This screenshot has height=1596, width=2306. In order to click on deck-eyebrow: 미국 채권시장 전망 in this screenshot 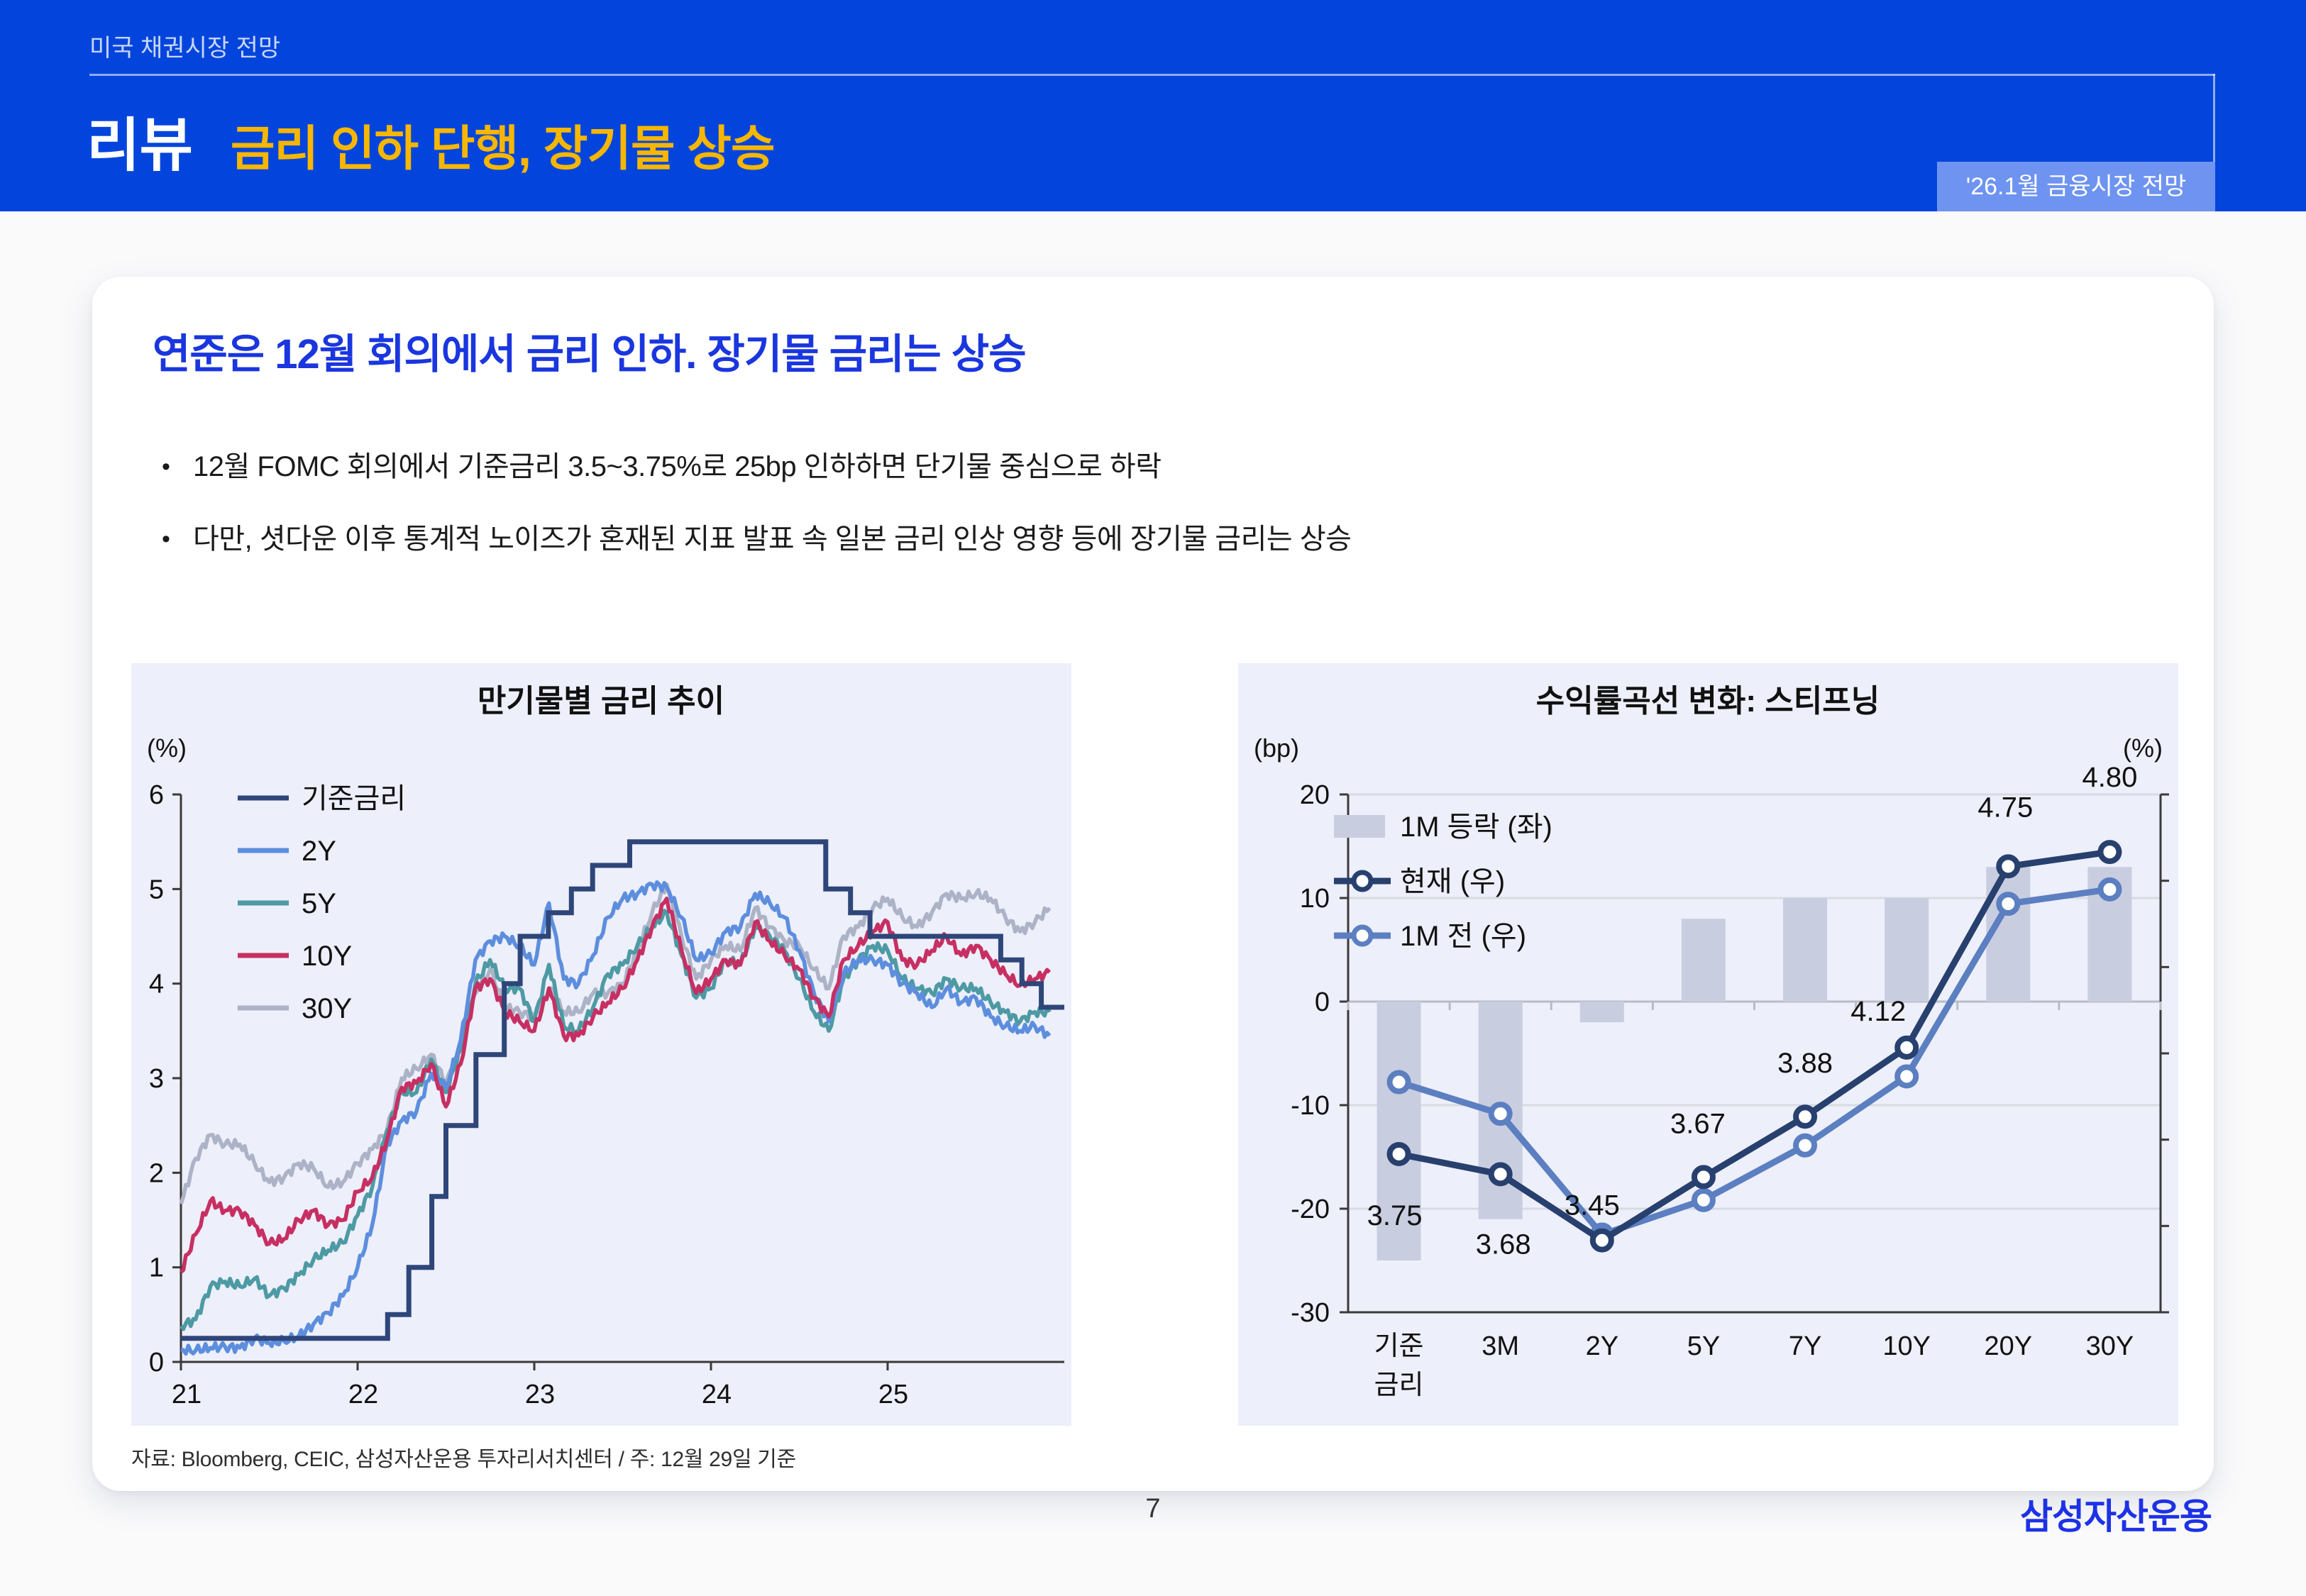, I will do `click(185, 48)`.